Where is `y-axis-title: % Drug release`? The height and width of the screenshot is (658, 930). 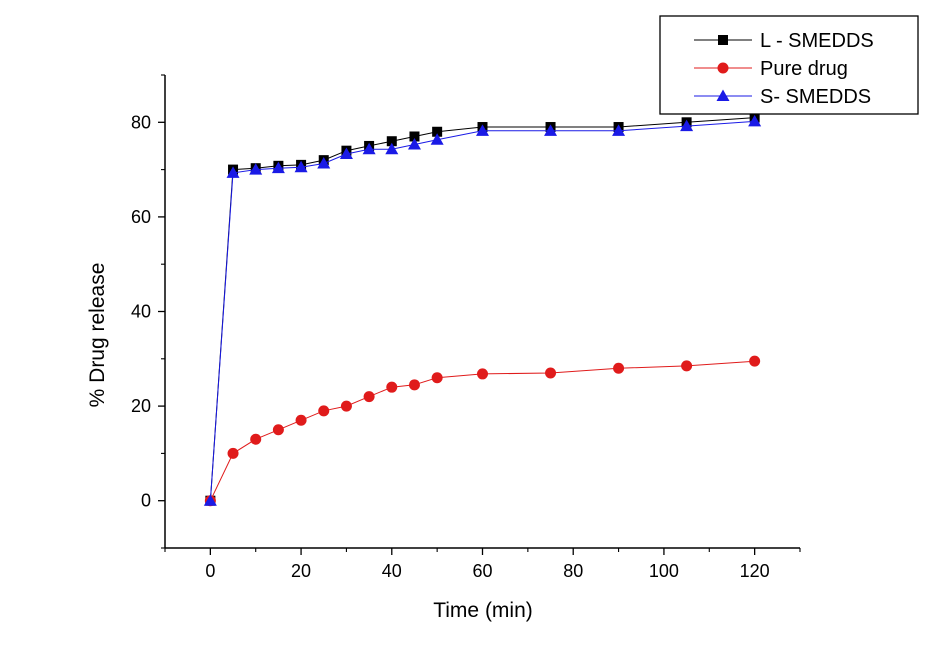
y-axis-title: % Drug release is located at coordinates (97, 335).